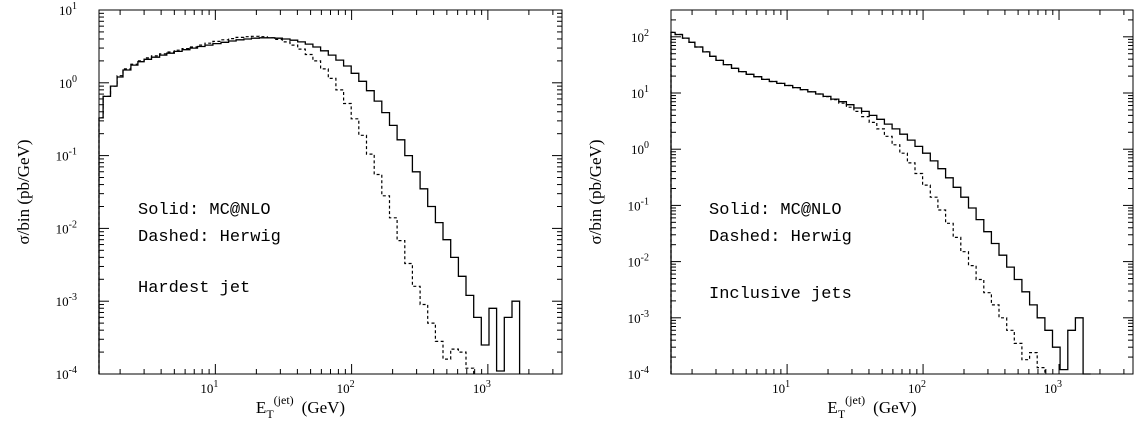 The width and height of the screenshot is (1135, 423). I want to click on annotation-3: Hardest jet, so click(194, 288).